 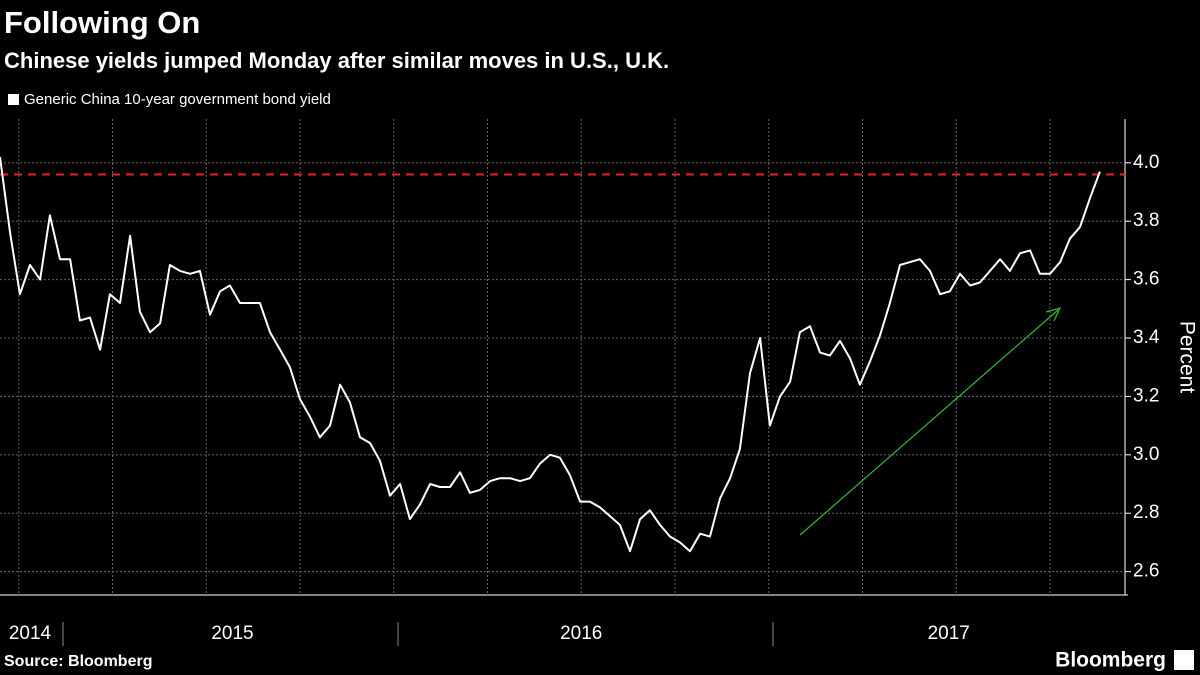 What do you see at coordinates (581, 633) in the screenshot?
I see `x-tick-label: 2016` at bounding box center [581, 633].